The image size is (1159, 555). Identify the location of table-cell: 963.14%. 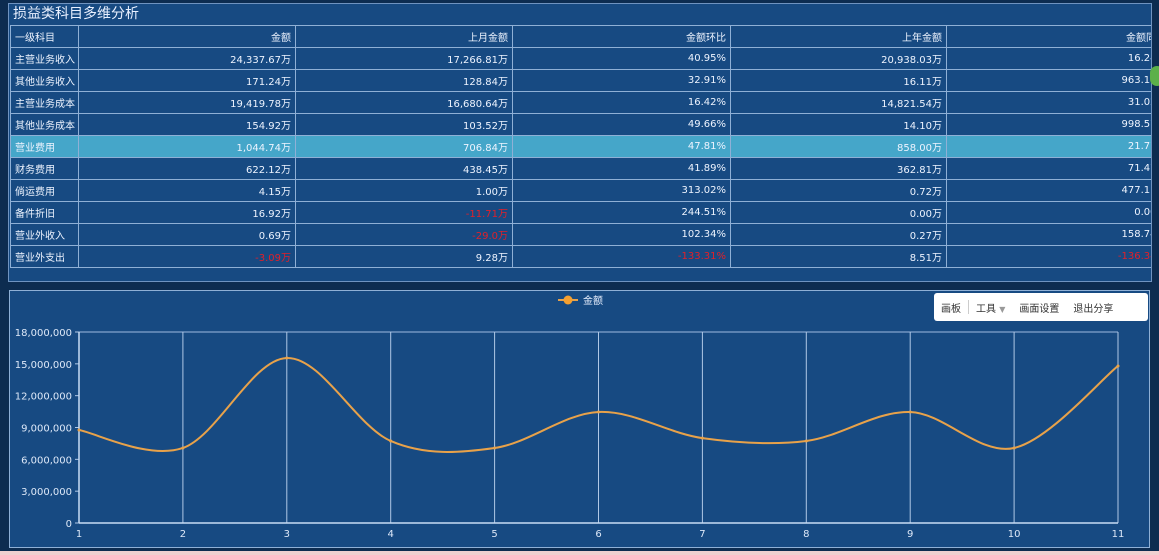
(1048, 80).